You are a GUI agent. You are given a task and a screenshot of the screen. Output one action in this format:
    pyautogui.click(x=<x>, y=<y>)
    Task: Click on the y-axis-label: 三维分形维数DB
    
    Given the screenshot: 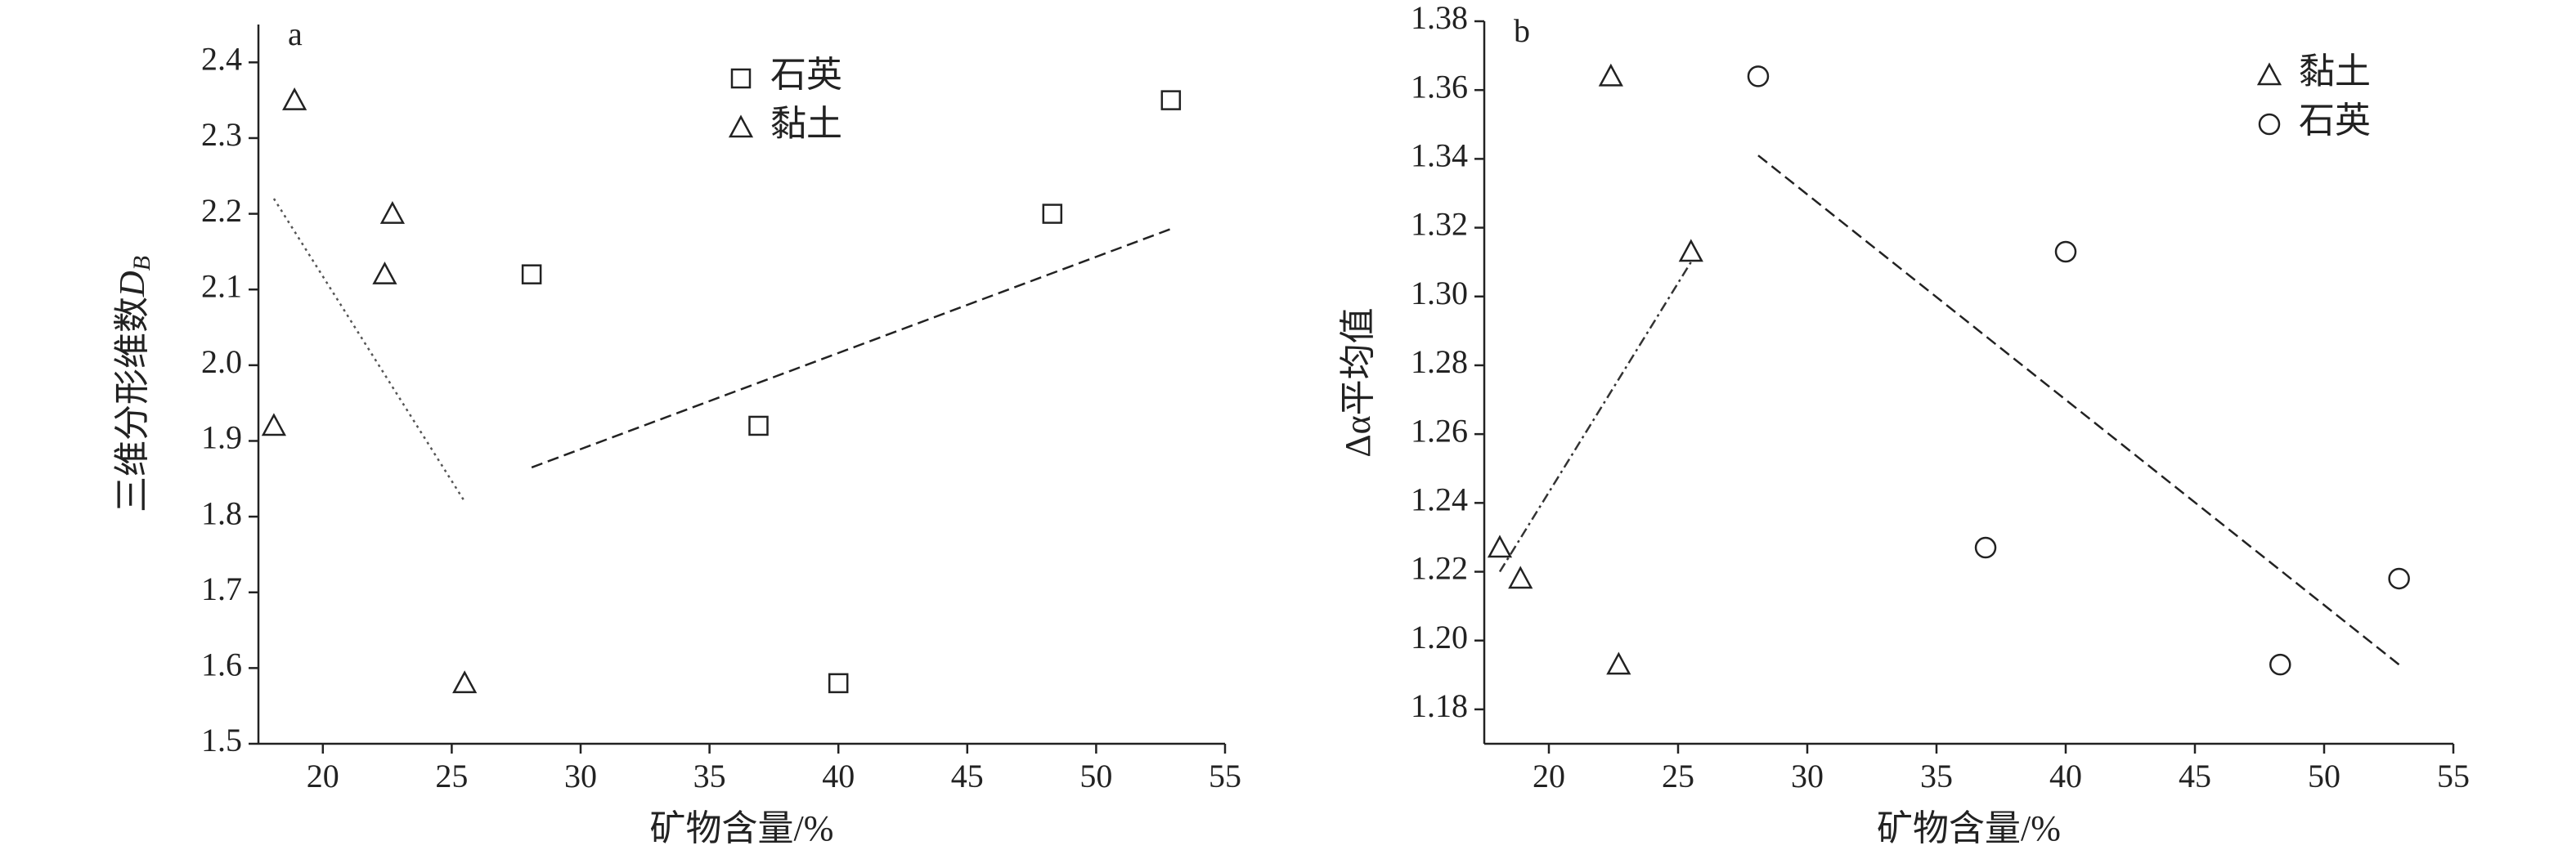 What is the action you would take?
    pyautogui.click(x=133, y=384)
    